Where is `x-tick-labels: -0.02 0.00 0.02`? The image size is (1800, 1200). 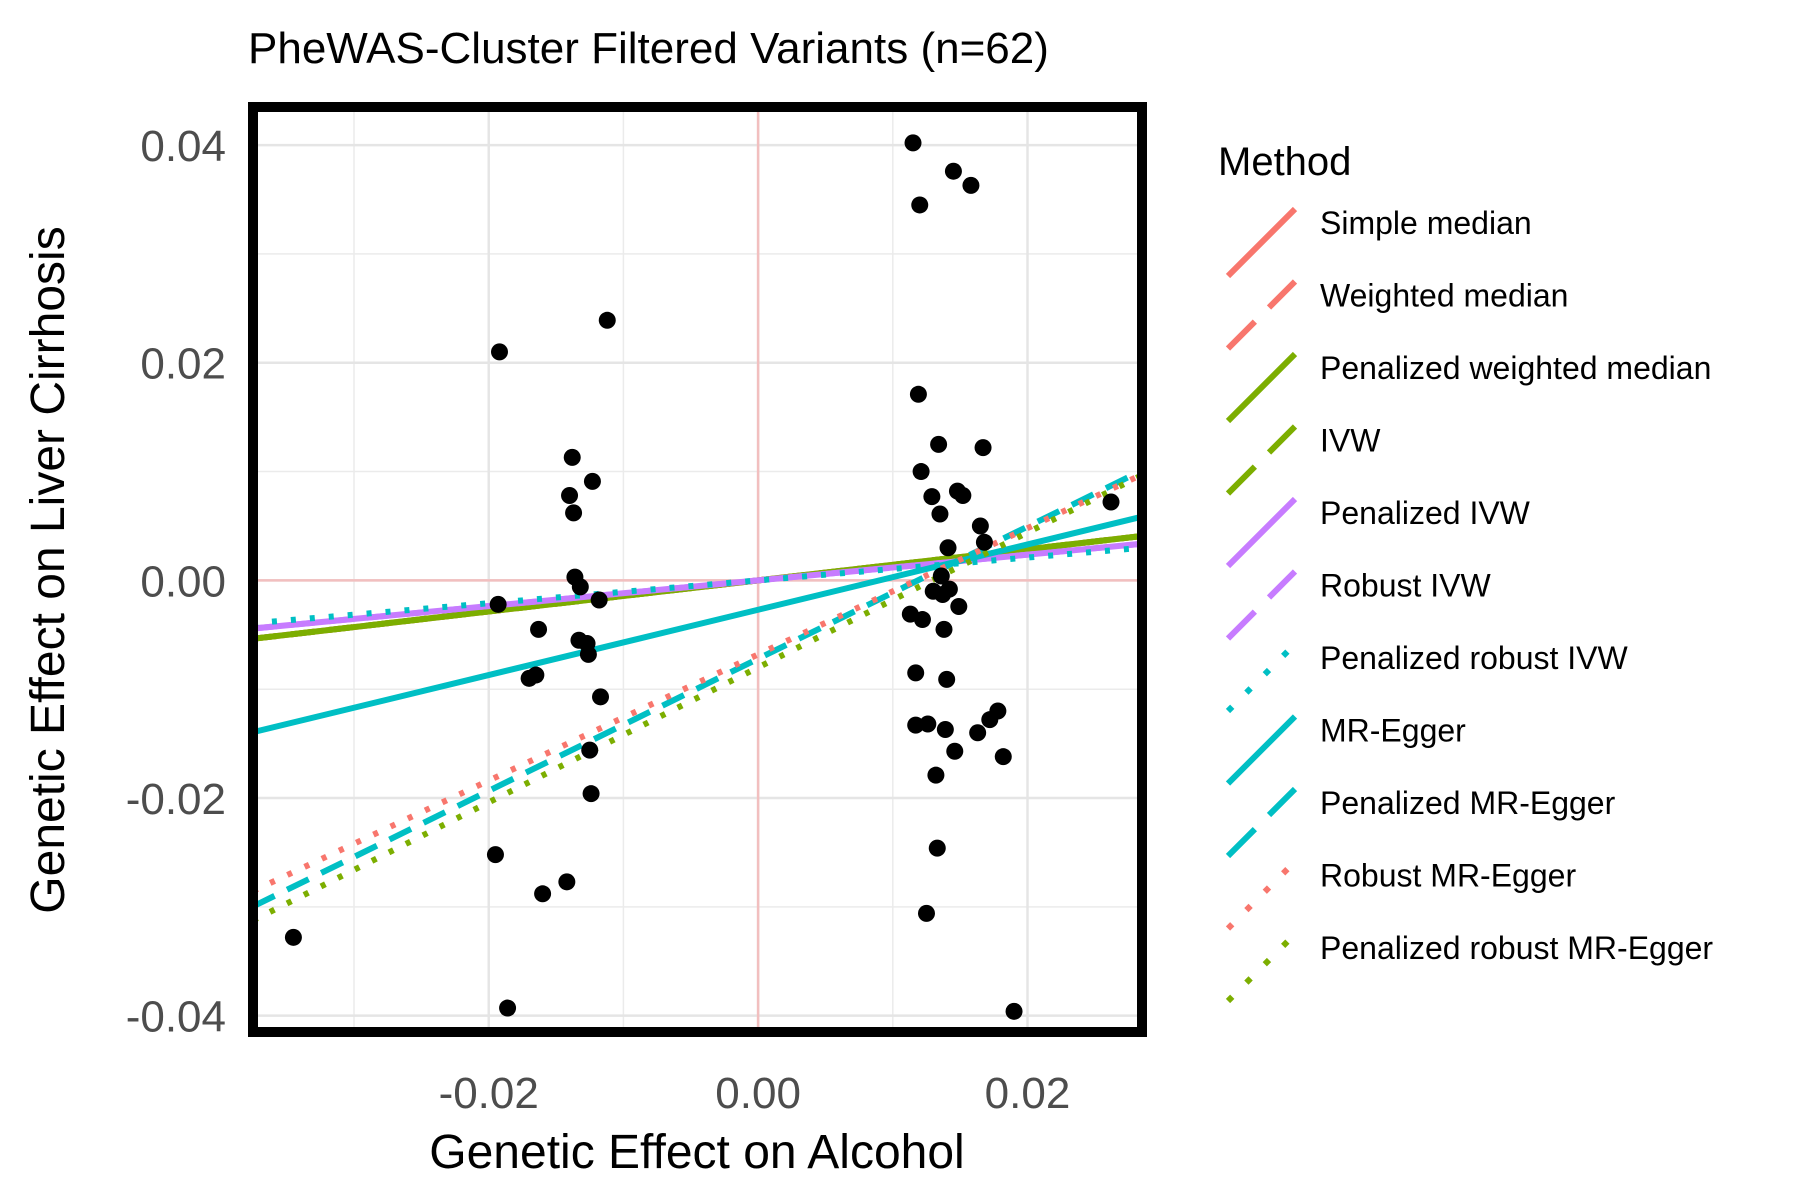
x-tick-labels: -0.02 0.00 0.02 is located at coordinates (755, 1093).